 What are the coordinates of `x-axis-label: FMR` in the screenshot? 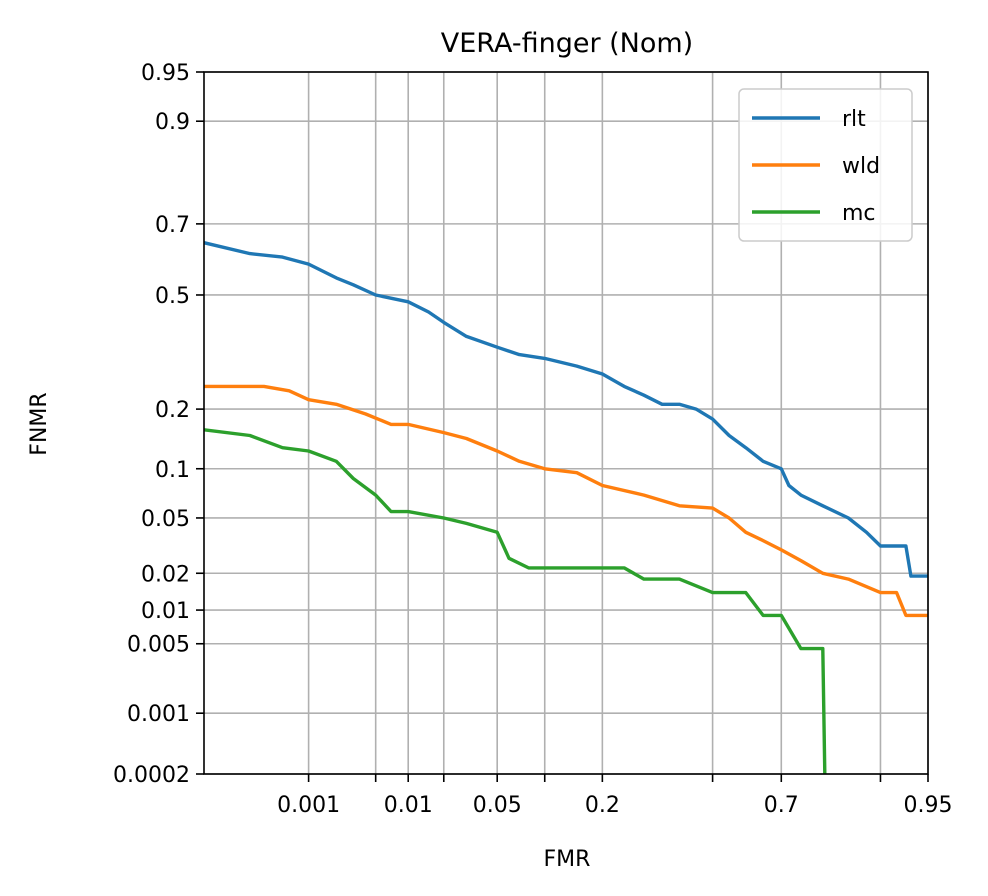 It's located at (567, 859).